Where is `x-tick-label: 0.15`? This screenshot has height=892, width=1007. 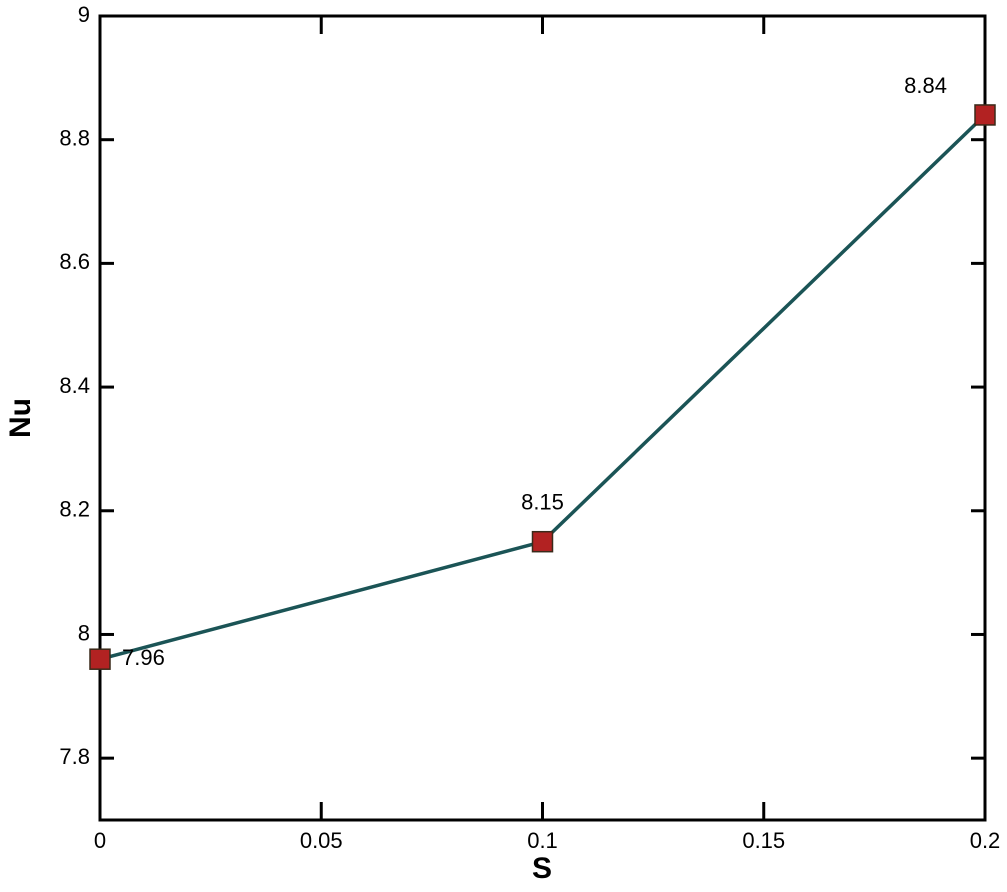
x-tick-label: 0.15 is located at coordinates (763, 840).